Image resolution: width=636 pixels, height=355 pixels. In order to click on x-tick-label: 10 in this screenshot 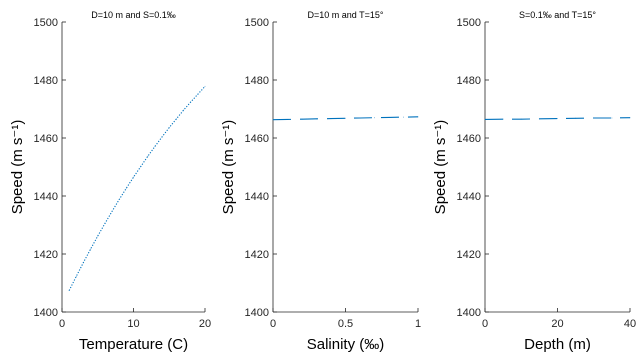, I will do `click(133, 324)`.